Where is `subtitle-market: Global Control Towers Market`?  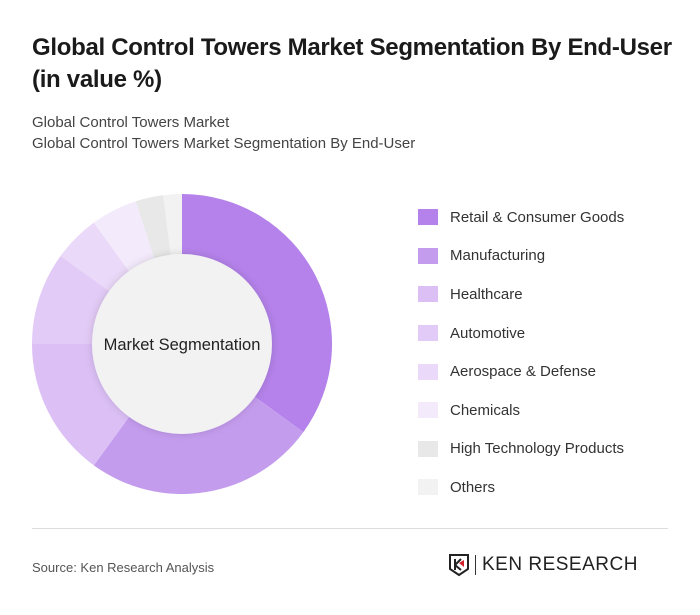 subtitle-market: Global Control Towers Market is located at coordinates (131, 122).